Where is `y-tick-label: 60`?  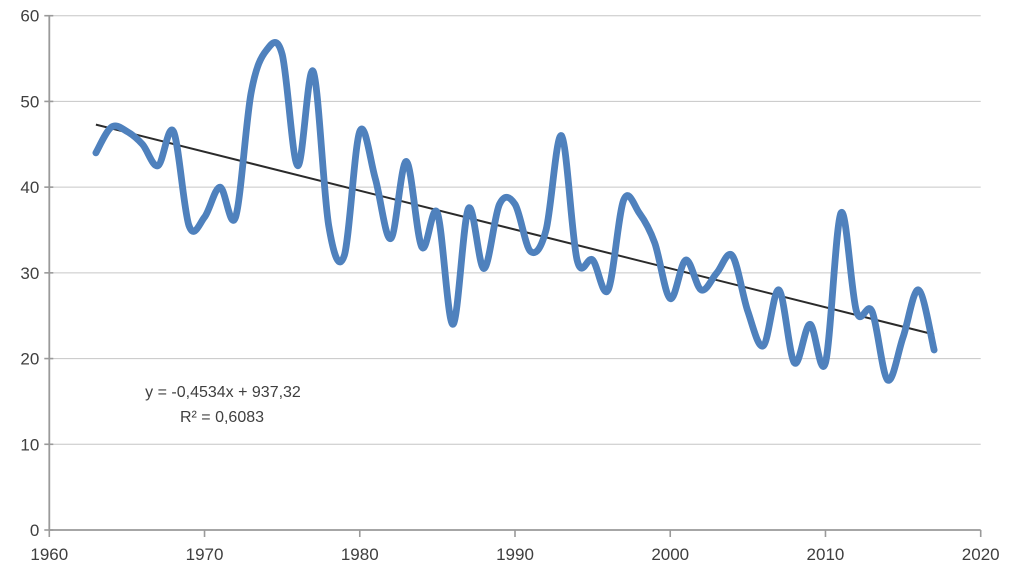 y-tick-label: 60 is located at coordinates (29, 16).